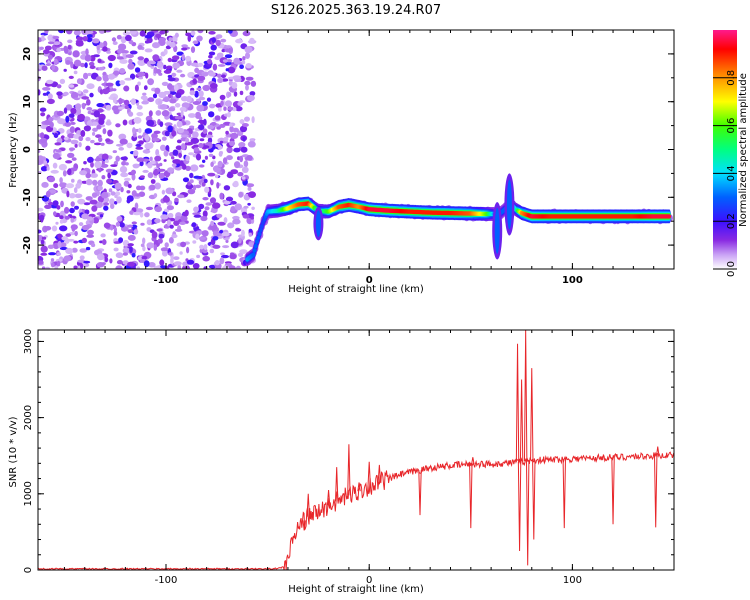 Image resolution: width=750 pixels, height=600 pixels. I want to click on chart-title: S126.2025.363.19.24.R07, so click(356, 10).